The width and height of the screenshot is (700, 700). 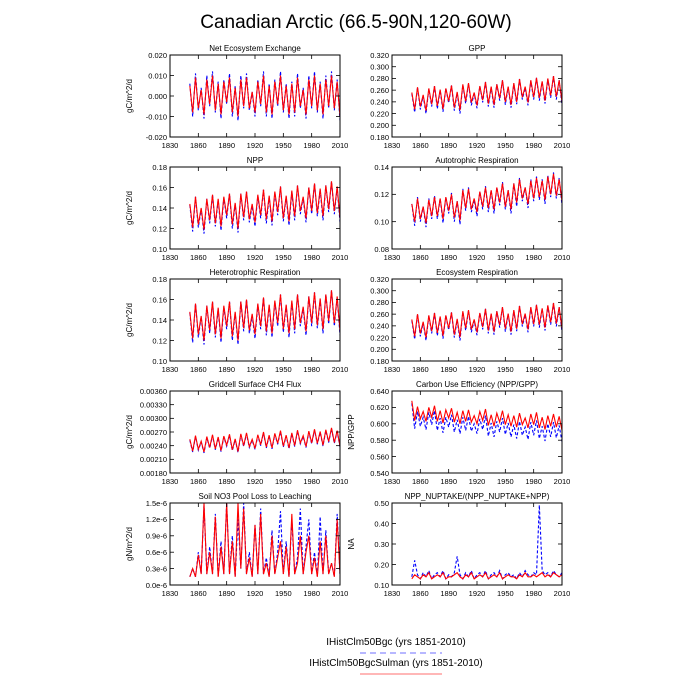 I want to click on y-tick-label: 0.320, so click(x=379, y=279).